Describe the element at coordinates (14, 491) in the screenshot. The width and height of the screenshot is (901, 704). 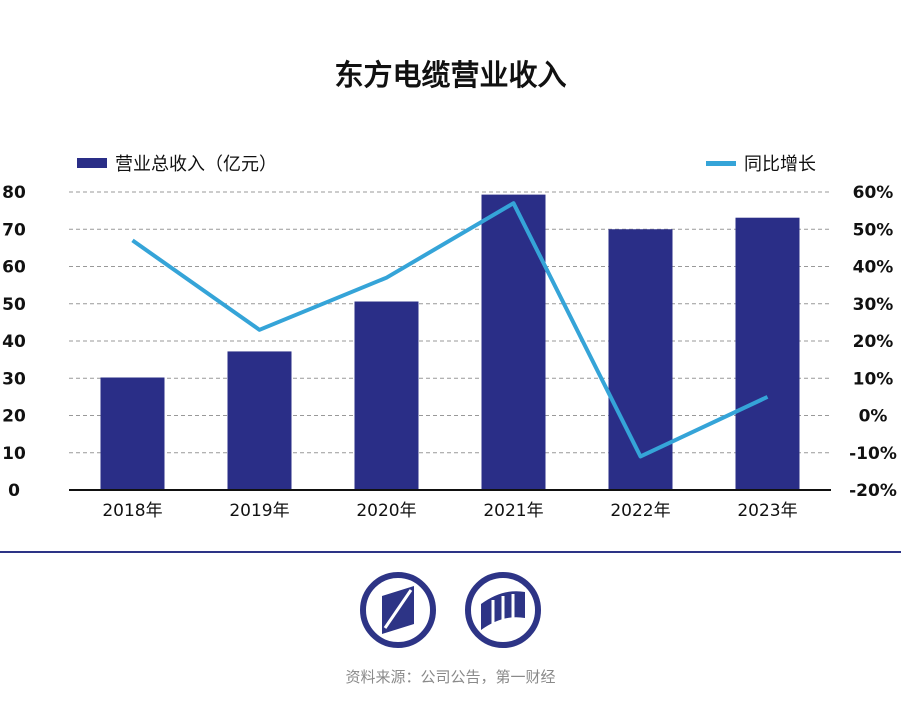
I see `y-left-tick-label: 0` at that location.